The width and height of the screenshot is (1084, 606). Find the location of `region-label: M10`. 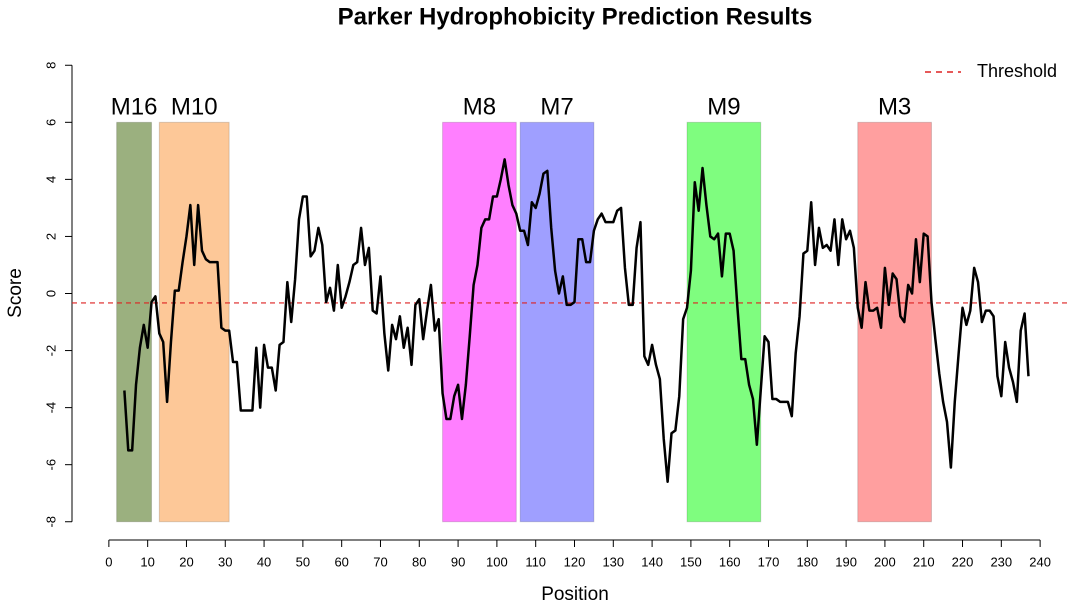

region-label: M10 is located at coordinates (194, 107).